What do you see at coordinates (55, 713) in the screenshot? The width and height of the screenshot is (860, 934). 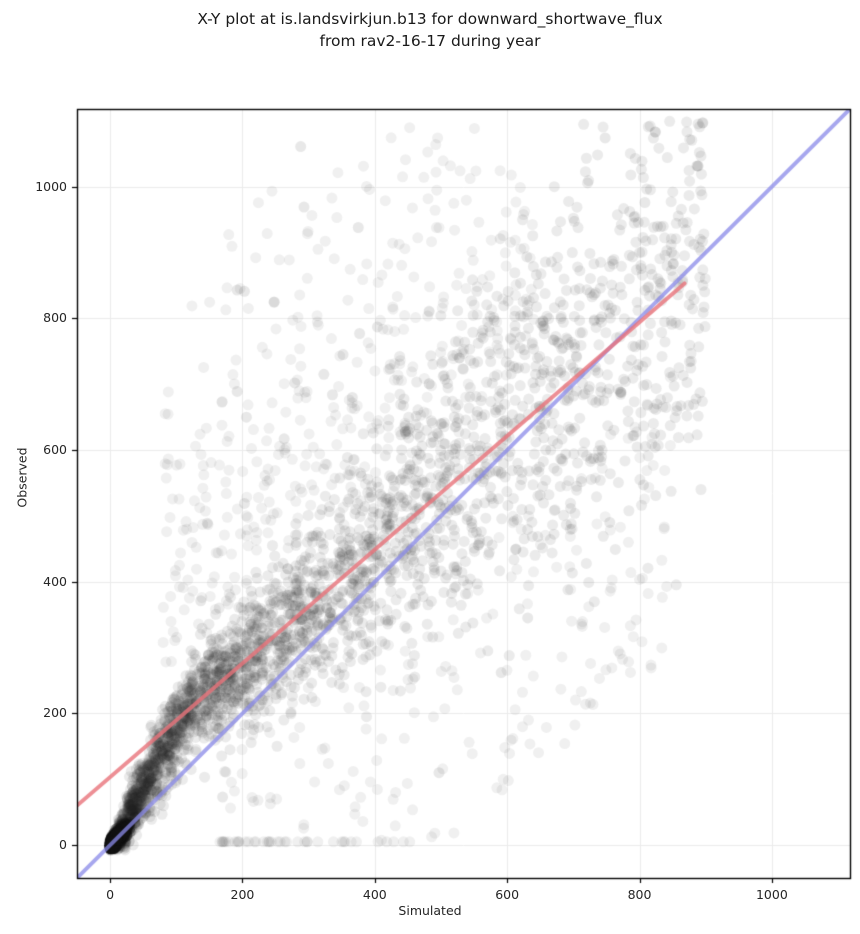 I see `y-tick-label: 200` at bounding box center [55, 713].